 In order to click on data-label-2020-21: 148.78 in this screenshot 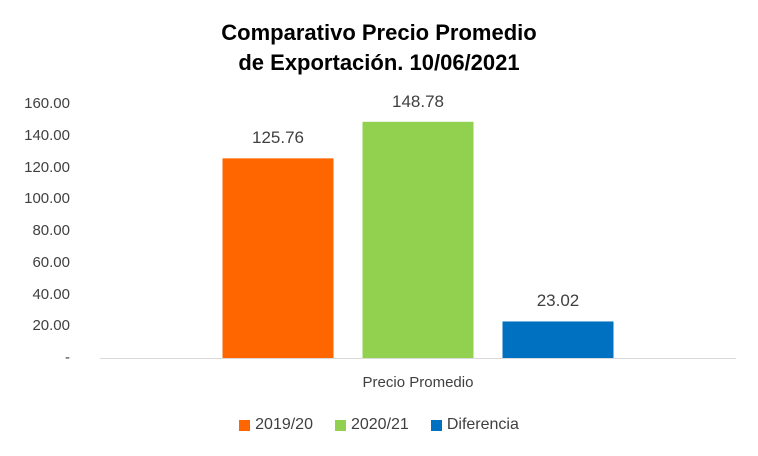, I will do `click(418, 101)`.